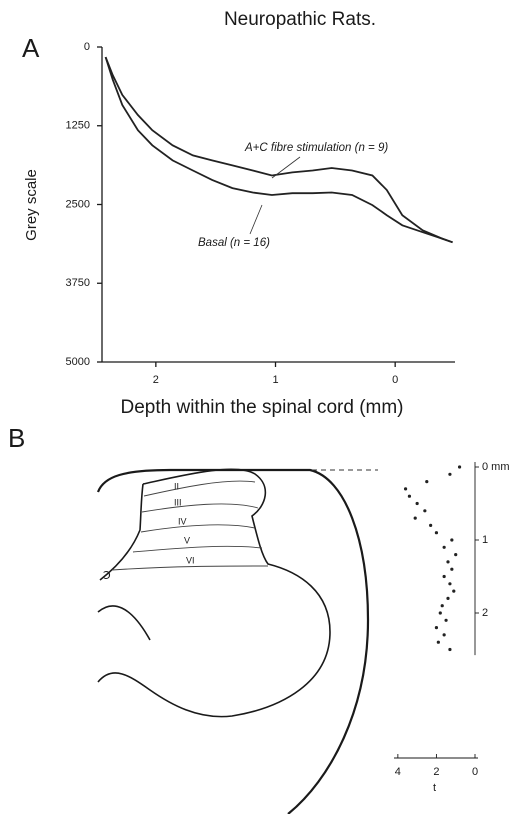  I want to click on y-tick-label: 2, so click(485, 613).